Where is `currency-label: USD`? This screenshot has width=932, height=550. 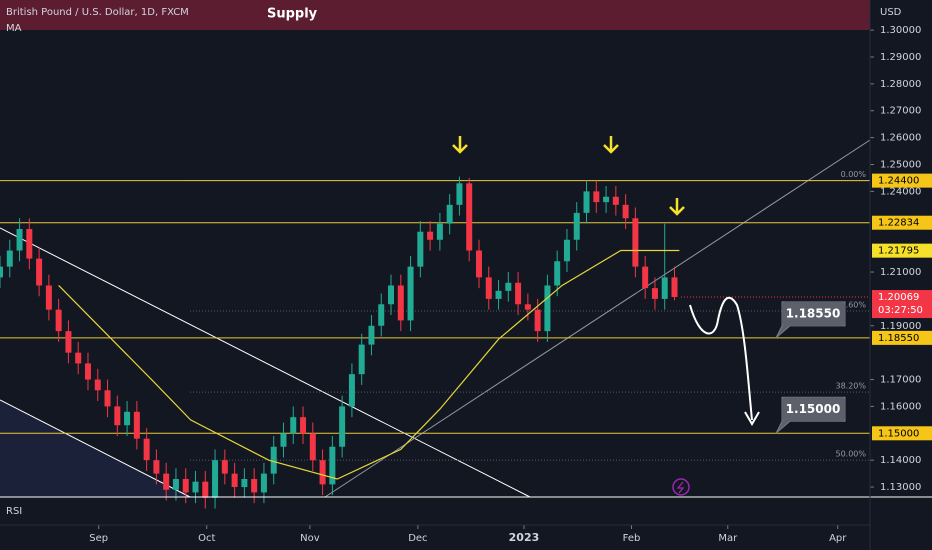
currency-label: USD is located at coordinates (891, 12).